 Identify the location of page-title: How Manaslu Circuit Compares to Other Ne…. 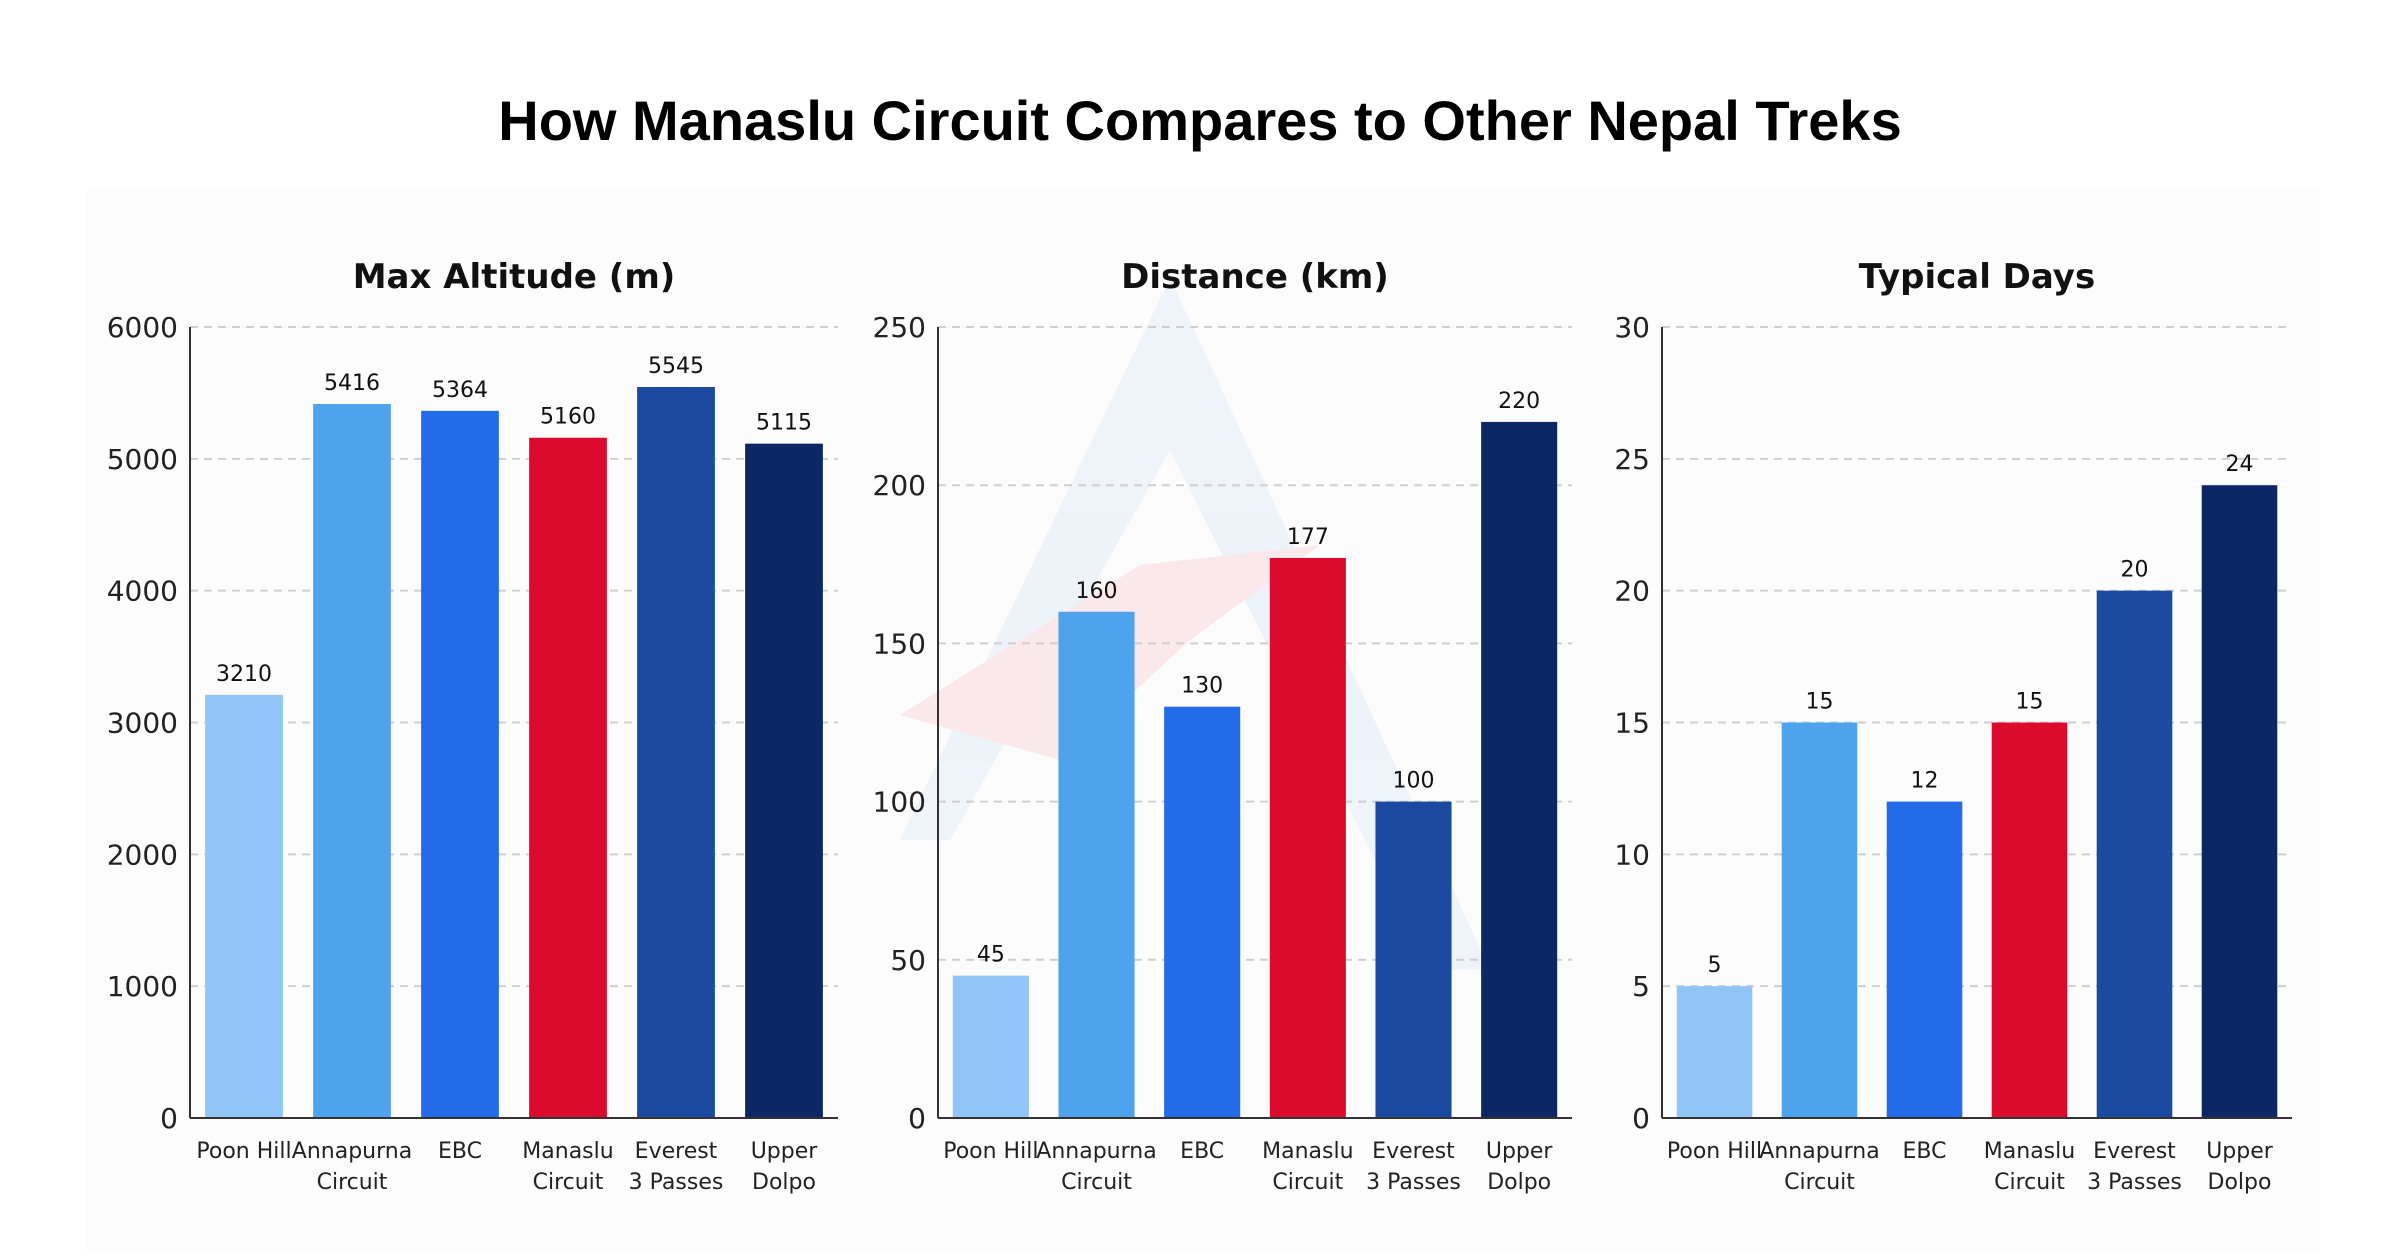
(1200, 120).